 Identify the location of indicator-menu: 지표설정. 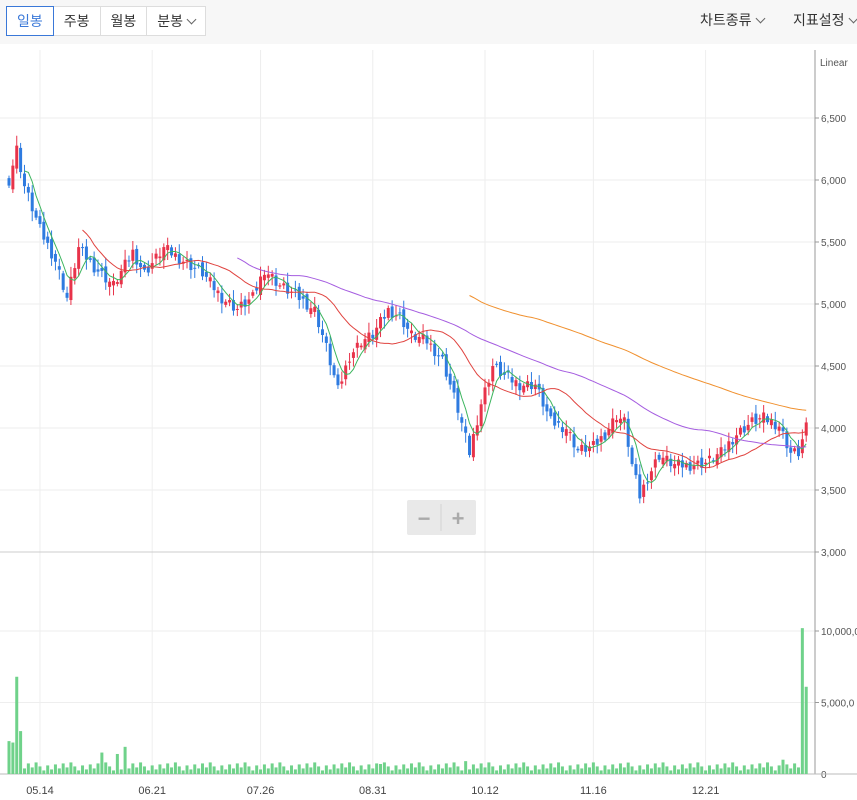
(825, 20).